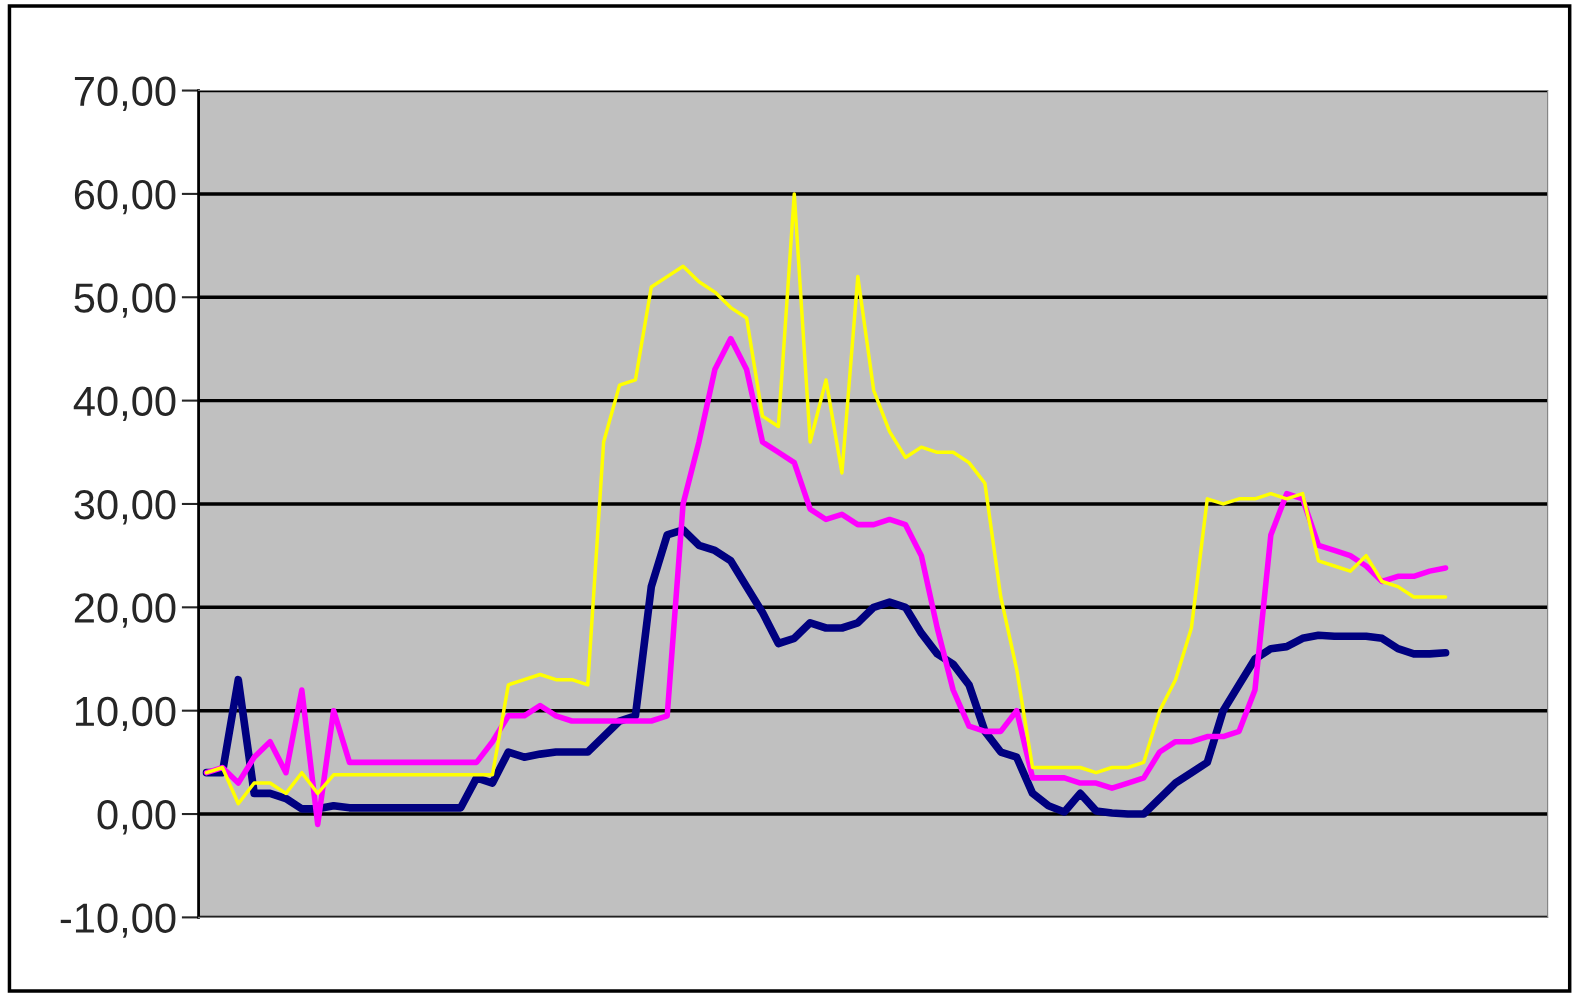 The height and width of the screenshot is (995, 1576). What do you see at coordinates (125, 300) in the screenshot?
I see `y-tick-label: 50,00` at bounding box center [125, 300].